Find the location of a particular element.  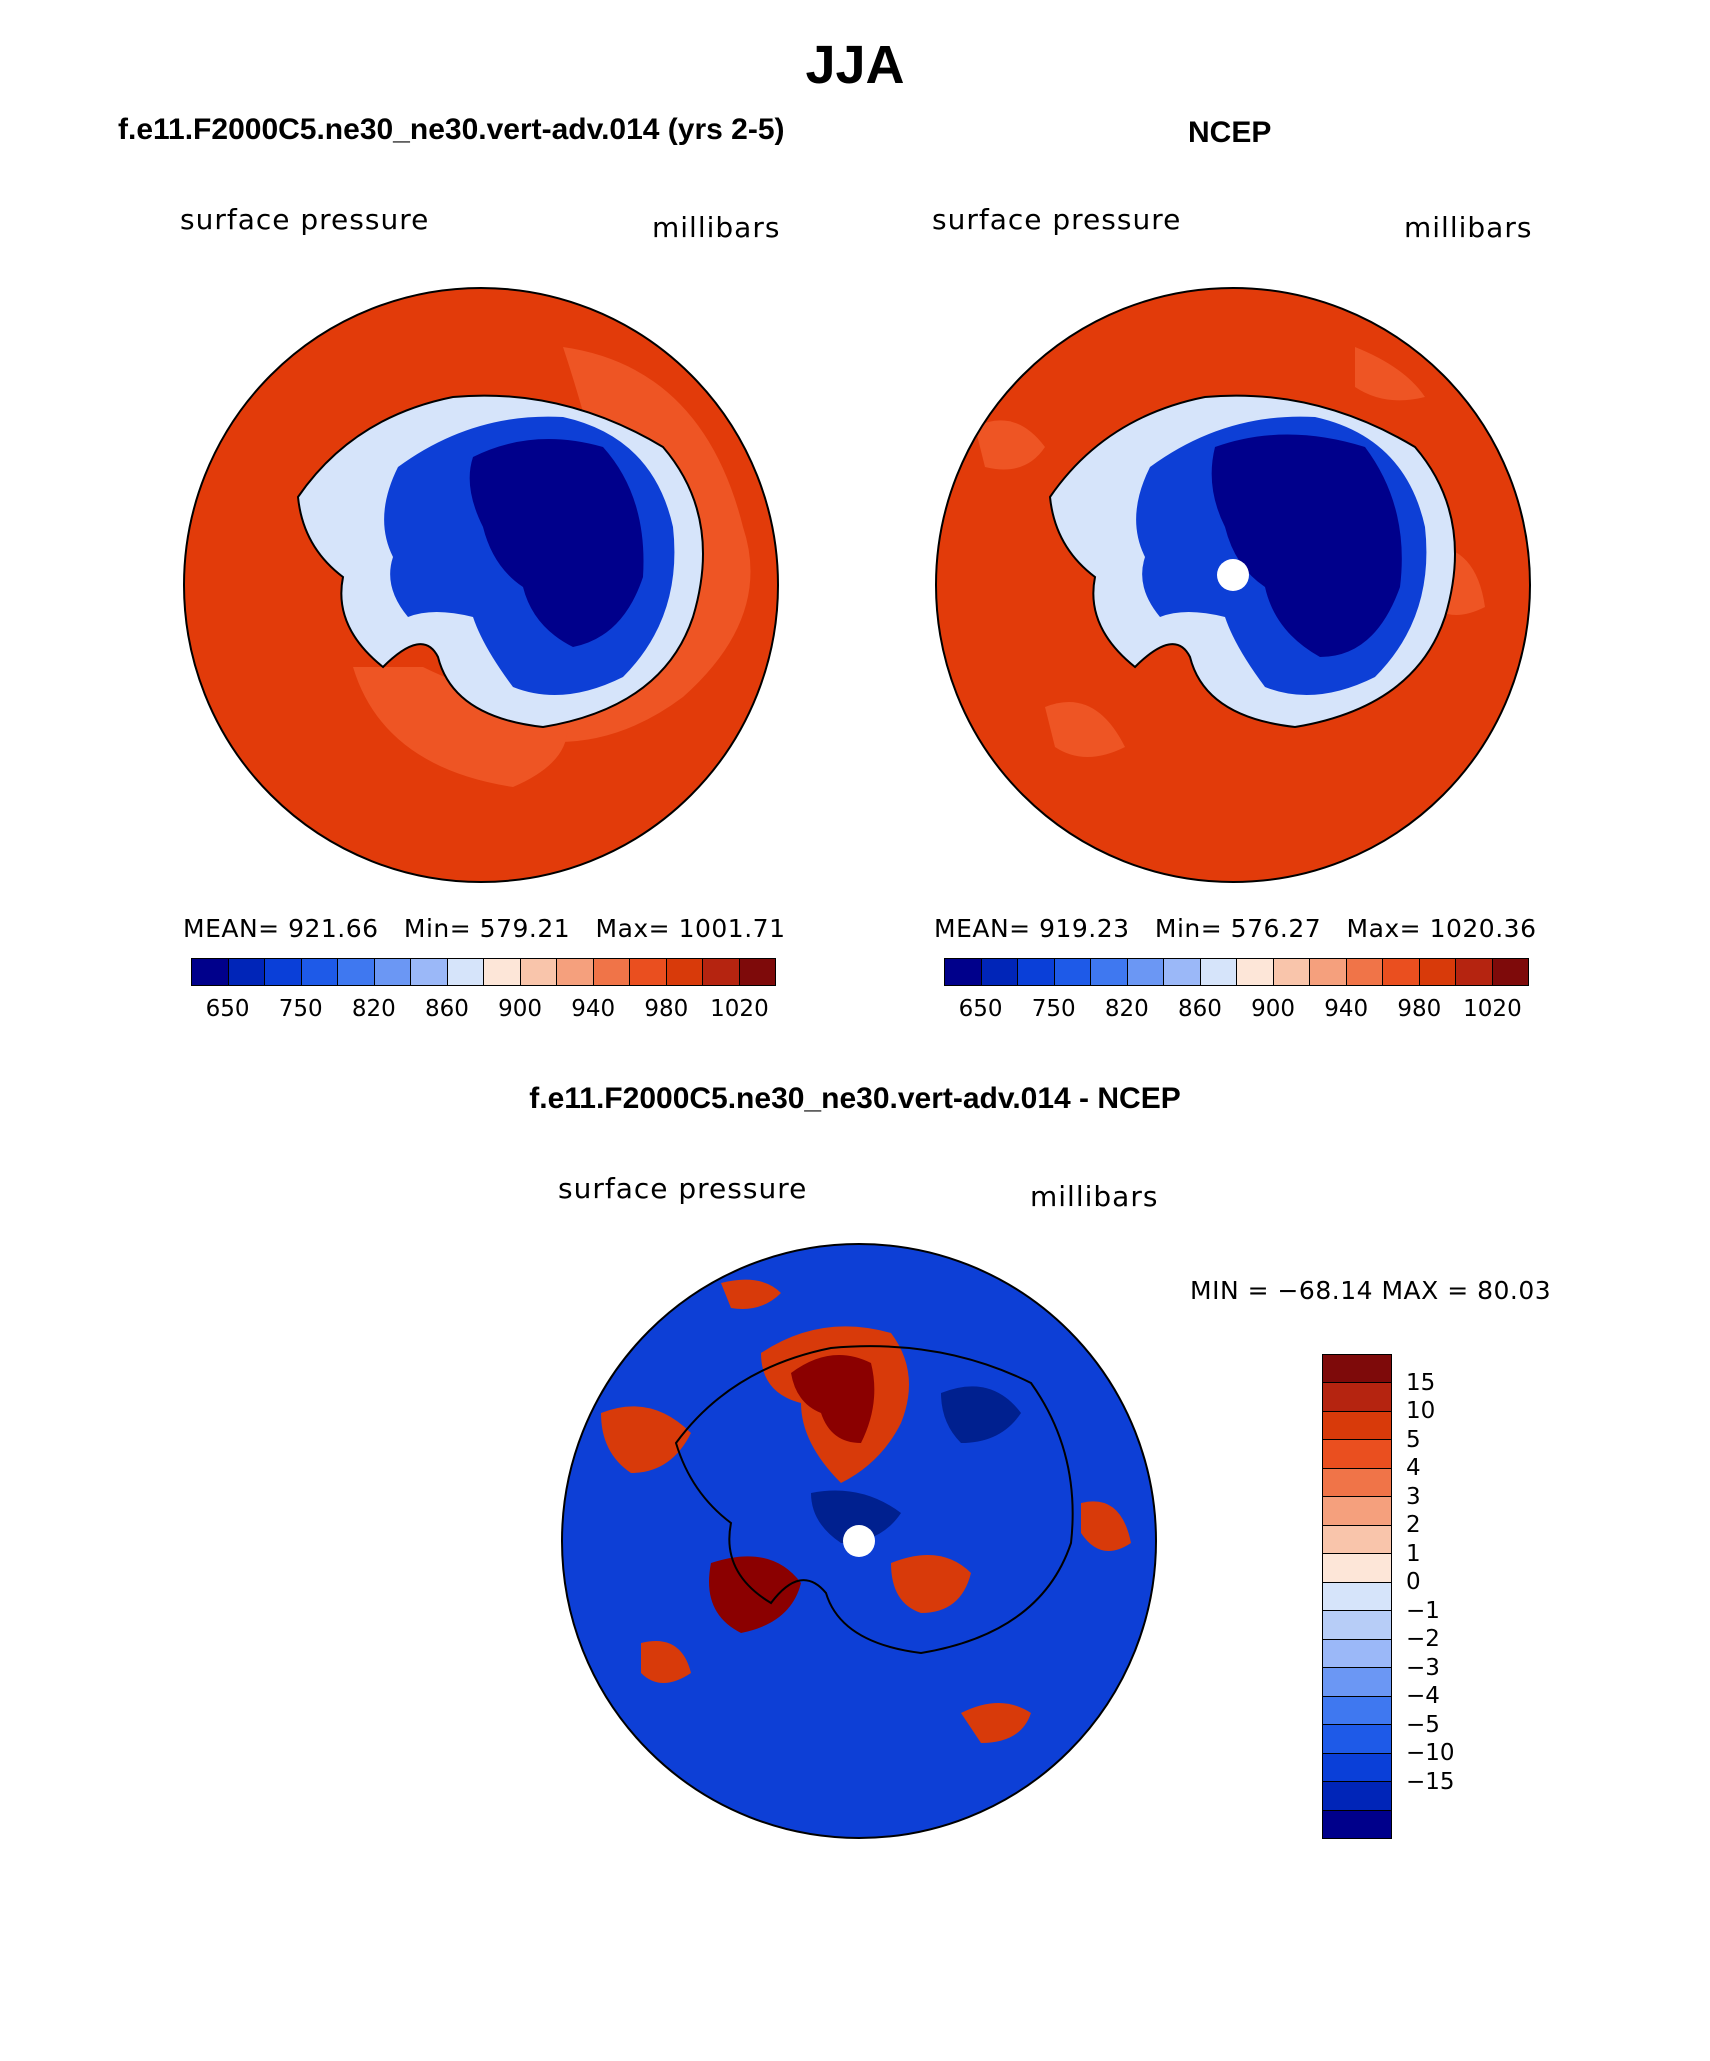

panel-model-min-value: 579.21 is located at coordinates (525, 928).